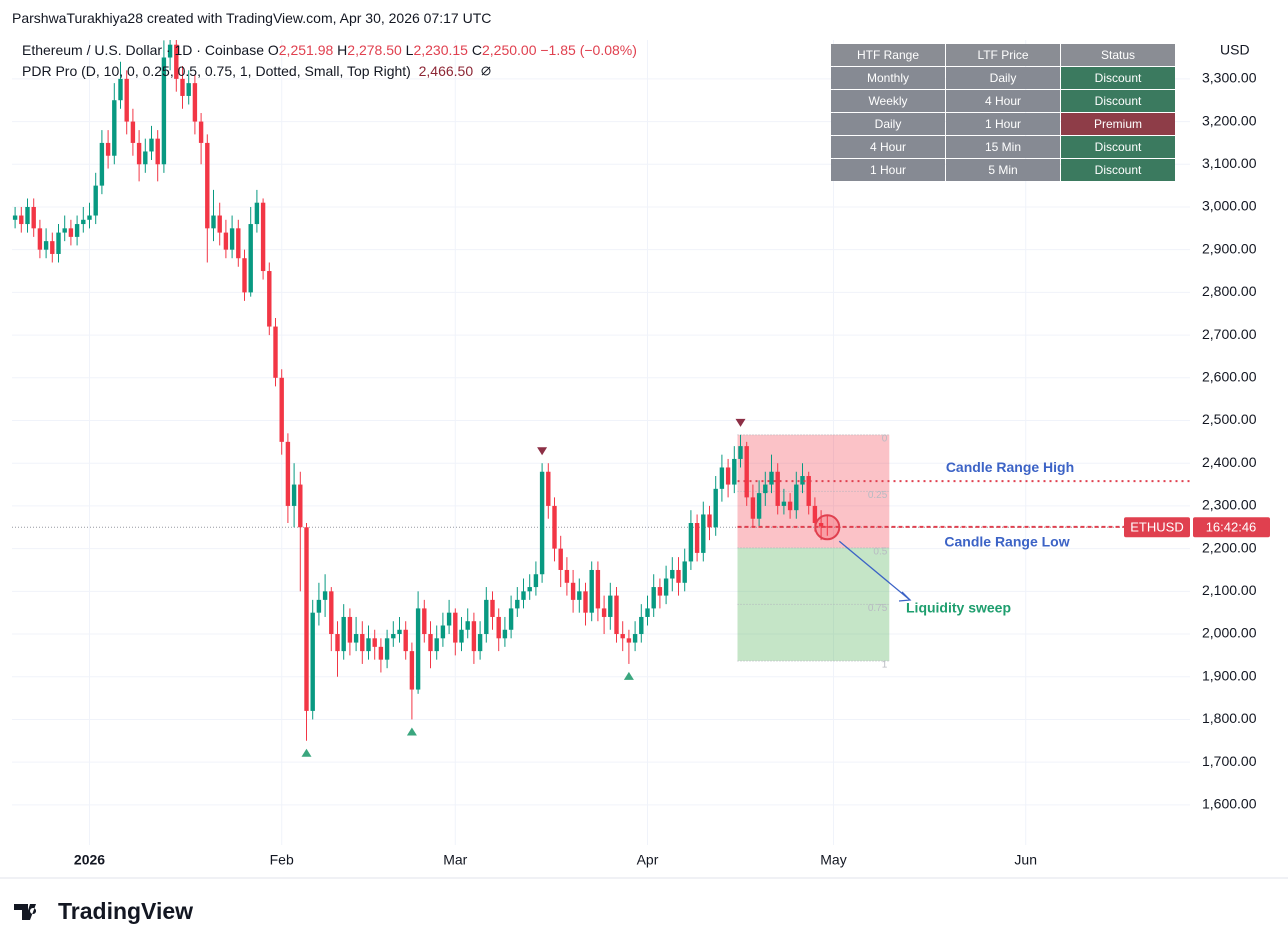  What do you see at coordinates (874, 570) in the screenshot?
I see `sweep-arrow` at bounding box center [874, 570].